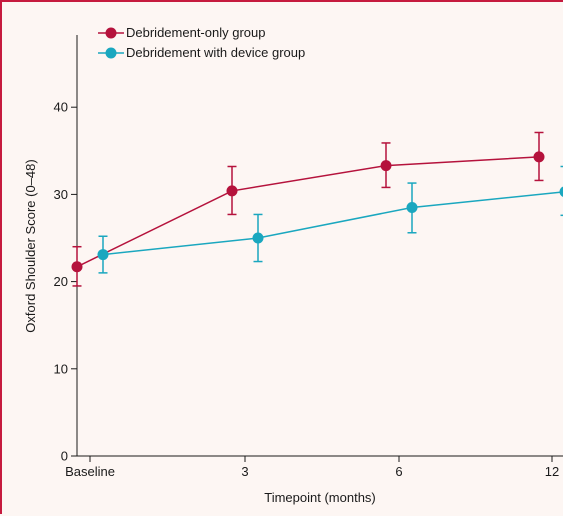  Describe the element at coordinates (111, 53) in the screenshot. I see `legend-marker-debridement-with-device` at that location.